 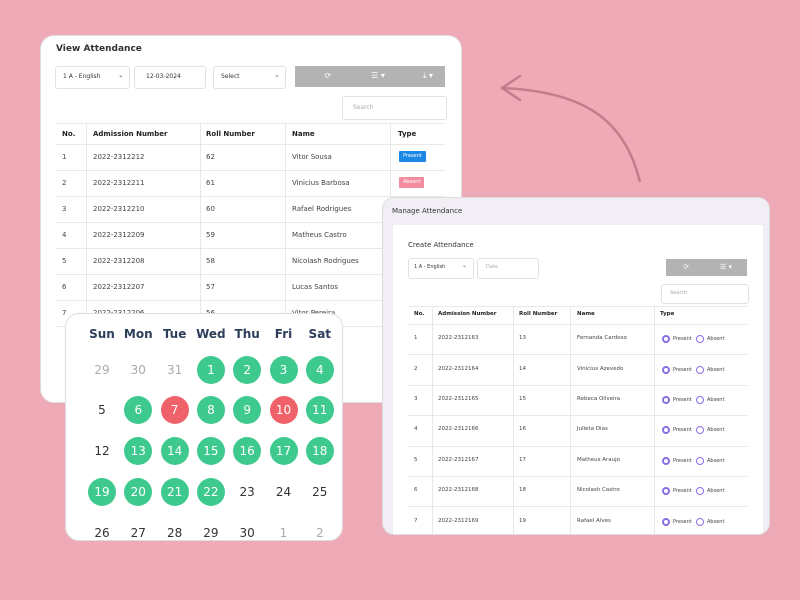 I want to click on table-cell: Rafael Rodrigues, so click(x=322, y=209).